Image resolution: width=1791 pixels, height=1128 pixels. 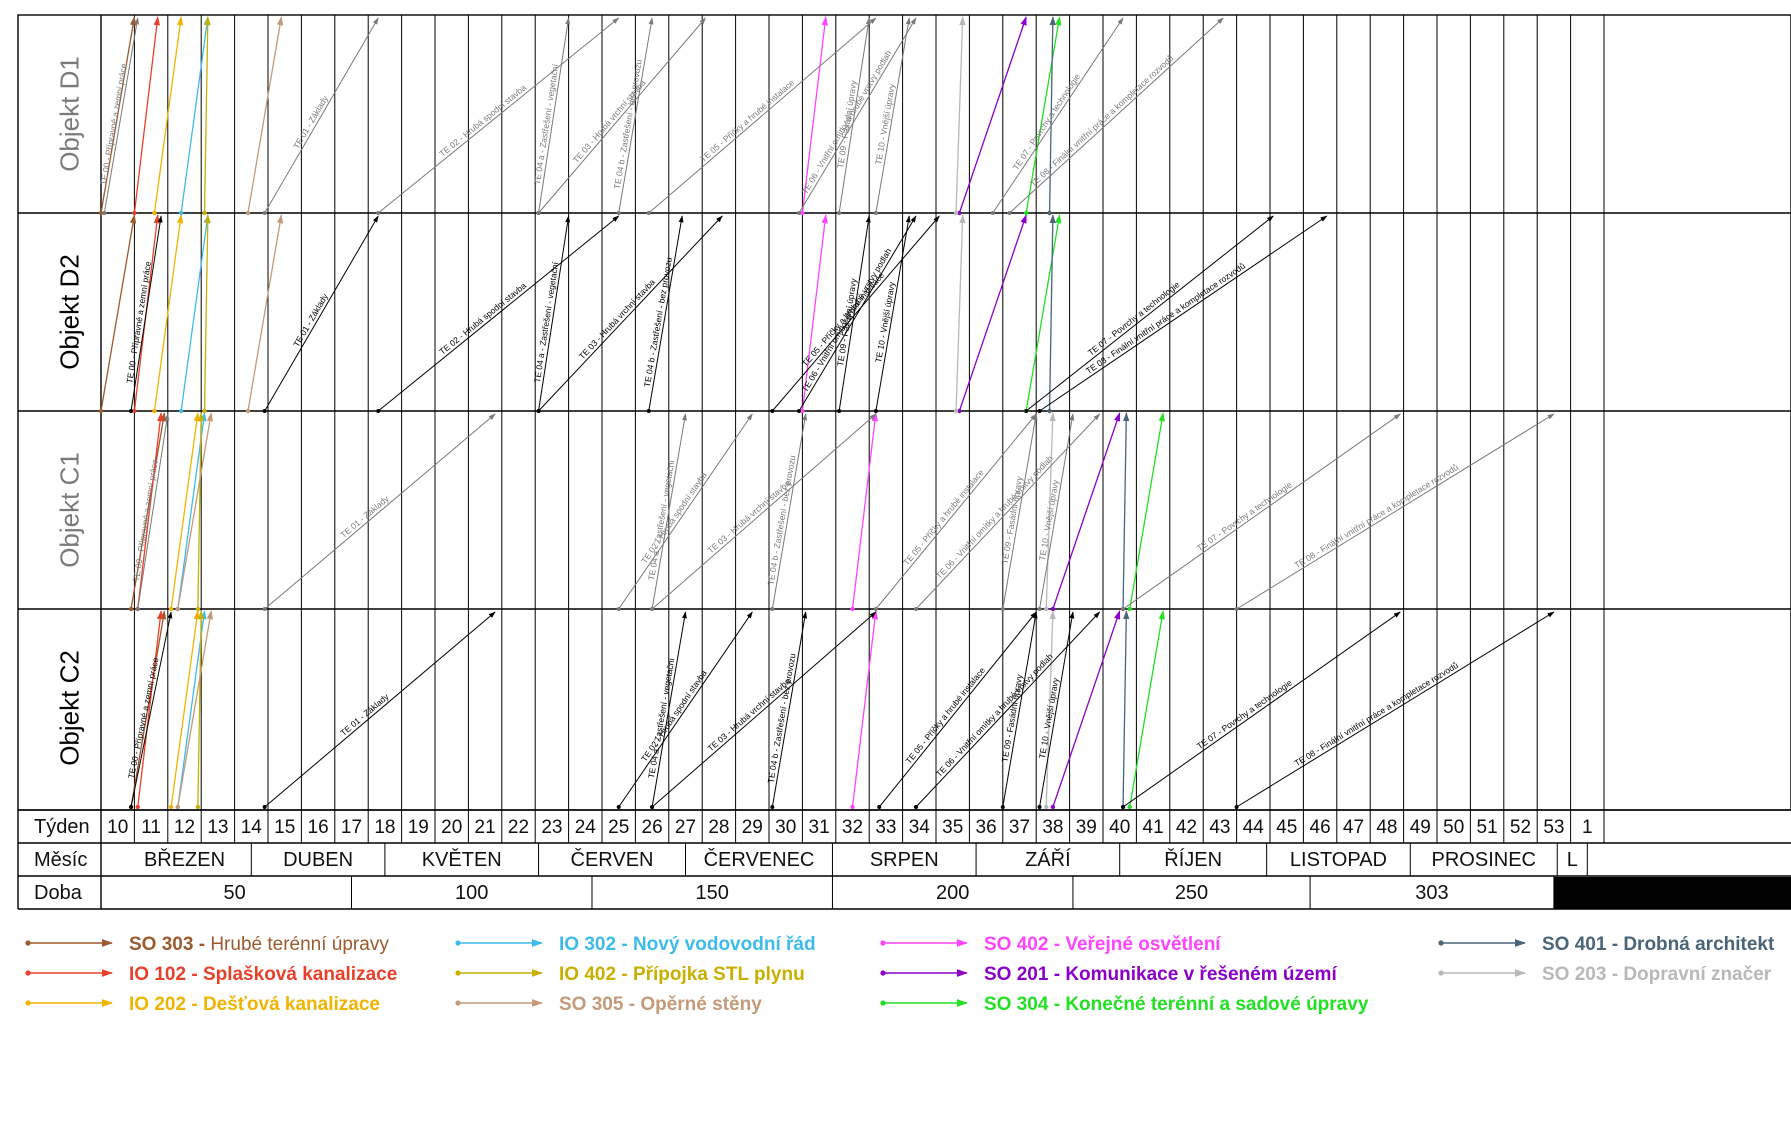 What do you see at coordinates (617, 319) in the screenshot?
I see `activity-label: TE 03 - Hrubá vrchní stavba` at bounding box center [617, 319].